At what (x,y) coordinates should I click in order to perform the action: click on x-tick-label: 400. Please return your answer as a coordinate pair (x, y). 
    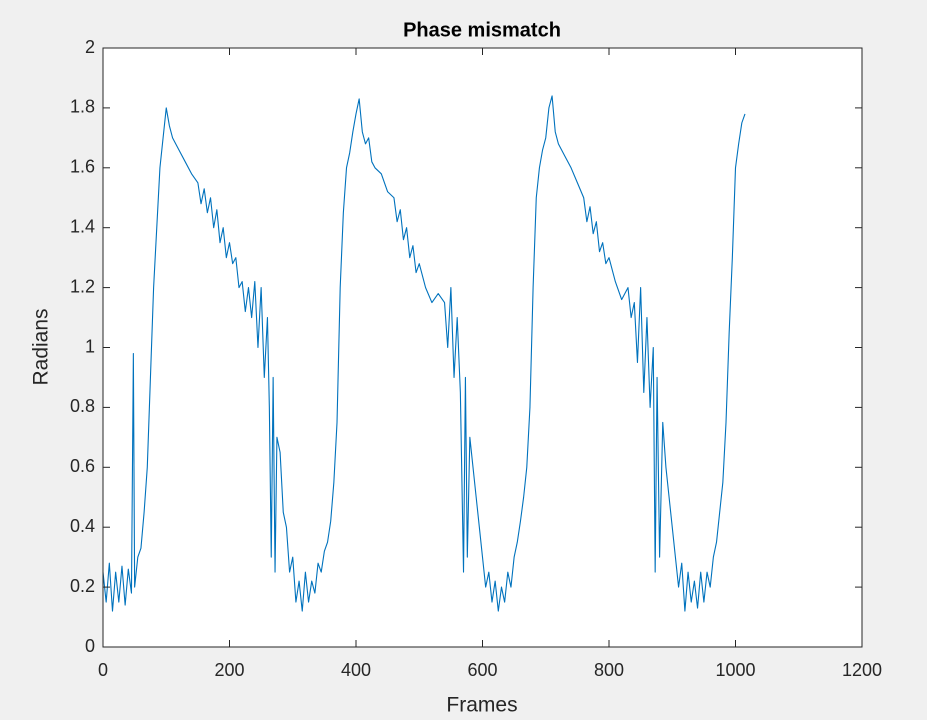
    Looking at the image, I should click on (356, 670).